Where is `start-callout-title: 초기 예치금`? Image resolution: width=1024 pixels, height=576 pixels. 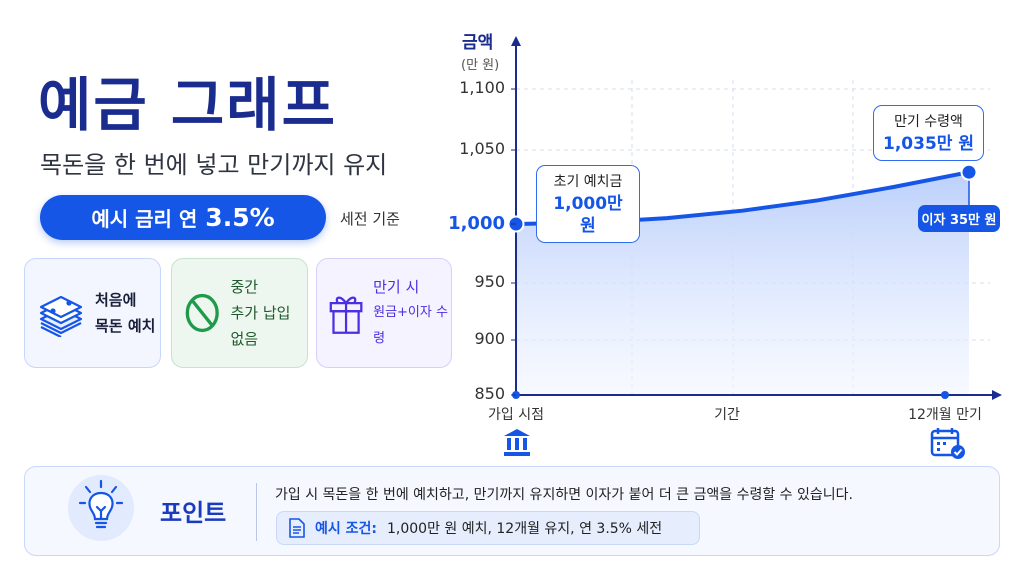 start-callout-title: 초기 예치금 is located at coordinates (588, 182).